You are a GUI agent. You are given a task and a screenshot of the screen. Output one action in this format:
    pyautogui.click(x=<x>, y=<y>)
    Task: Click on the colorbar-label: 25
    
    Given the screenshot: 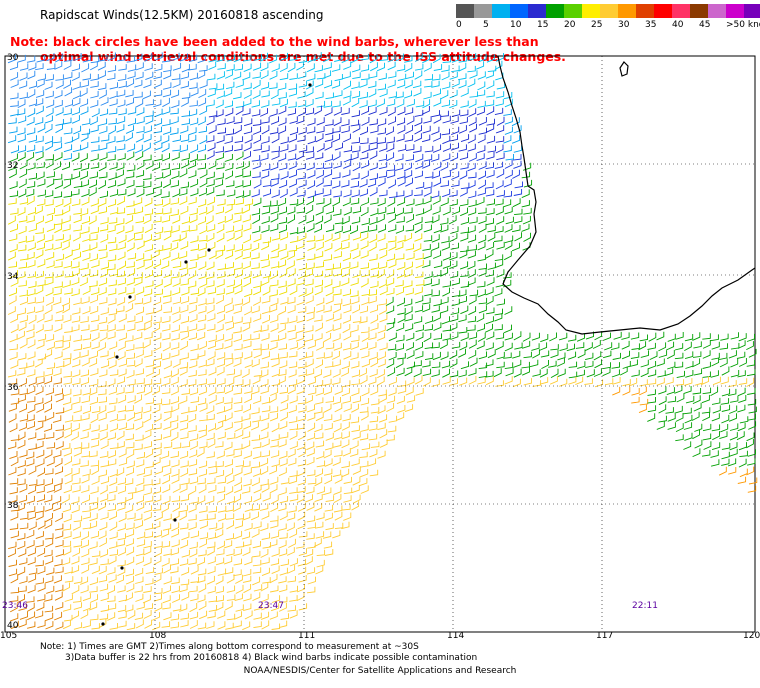 What is the action you would take?
    pyautogui.click(x=597, y=25)
    